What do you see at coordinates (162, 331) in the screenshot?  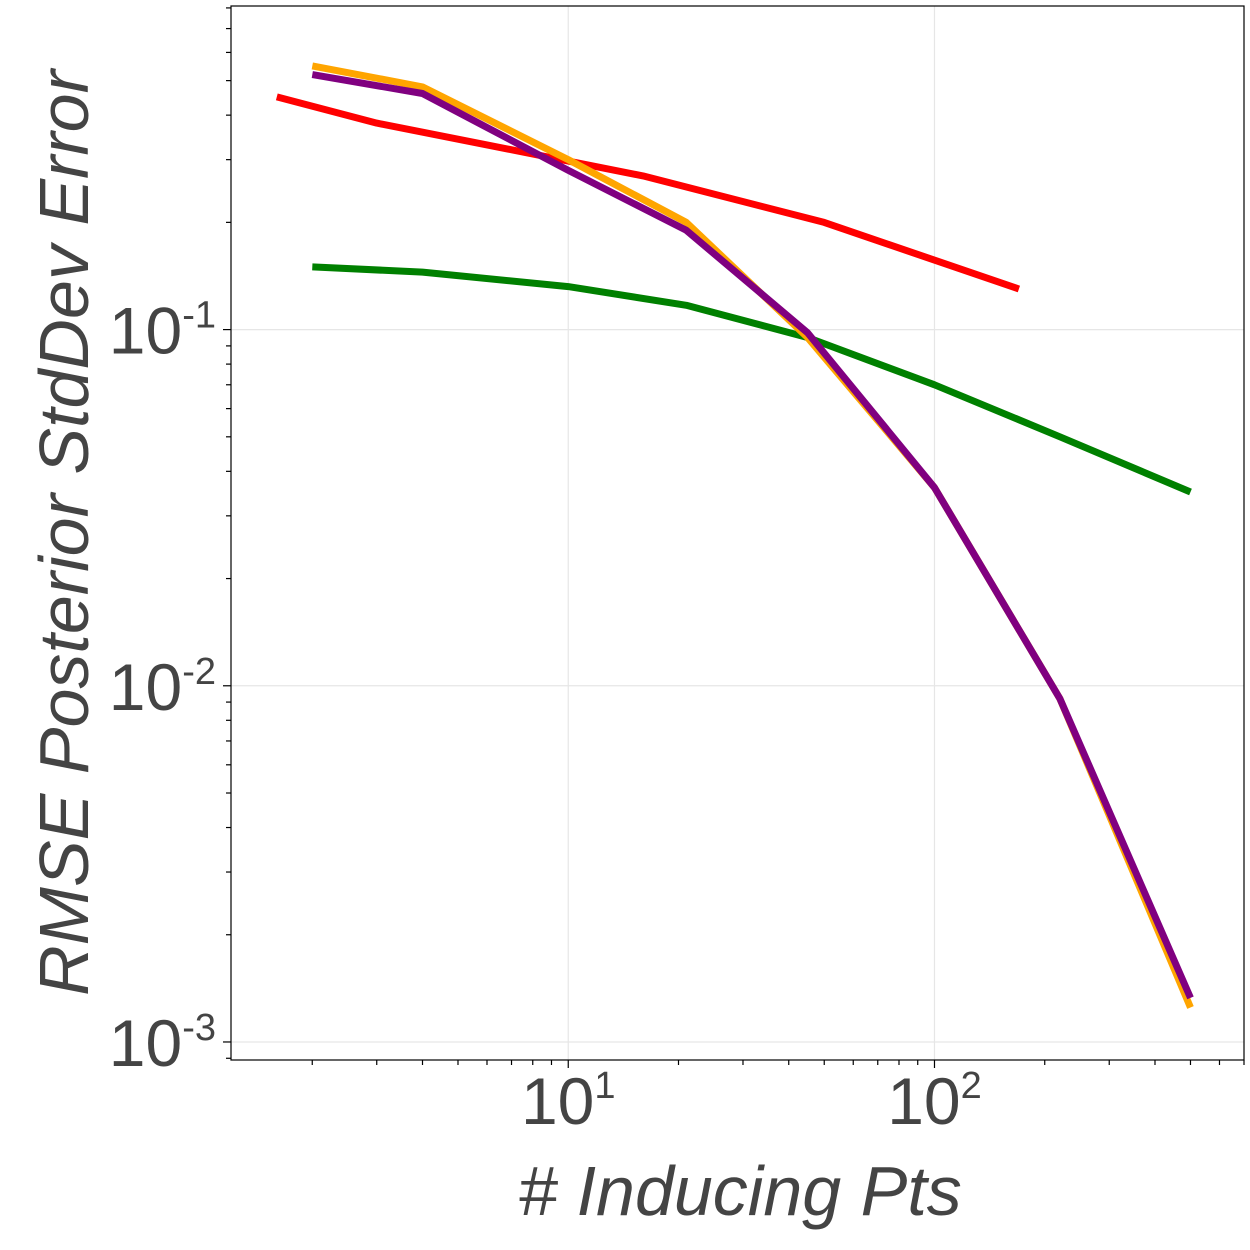 I see `y-tick-label: 10⁻¹` at bounding box center [162, 331].